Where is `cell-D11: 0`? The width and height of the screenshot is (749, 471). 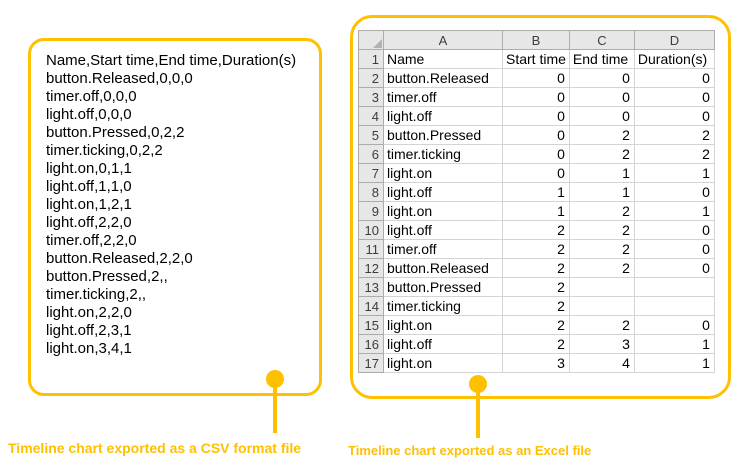
cell-D11: 0 is located at coordinates (674, 249).